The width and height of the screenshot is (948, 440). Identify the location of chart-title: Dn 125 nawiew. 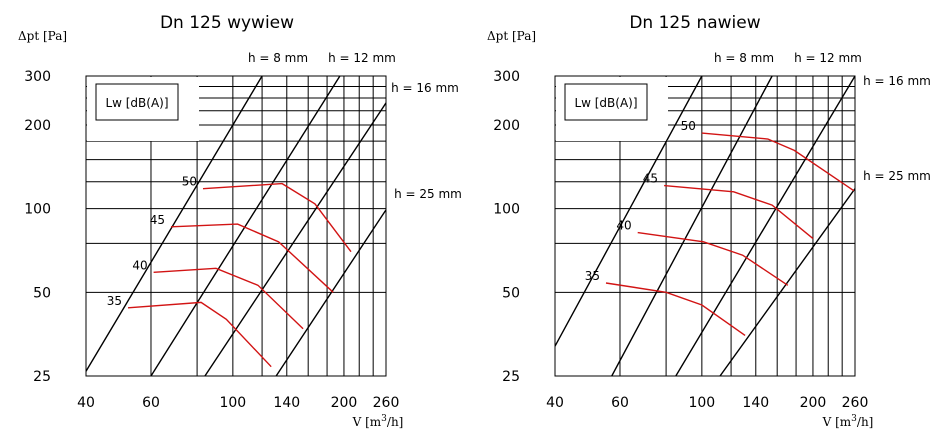
(694, 23).